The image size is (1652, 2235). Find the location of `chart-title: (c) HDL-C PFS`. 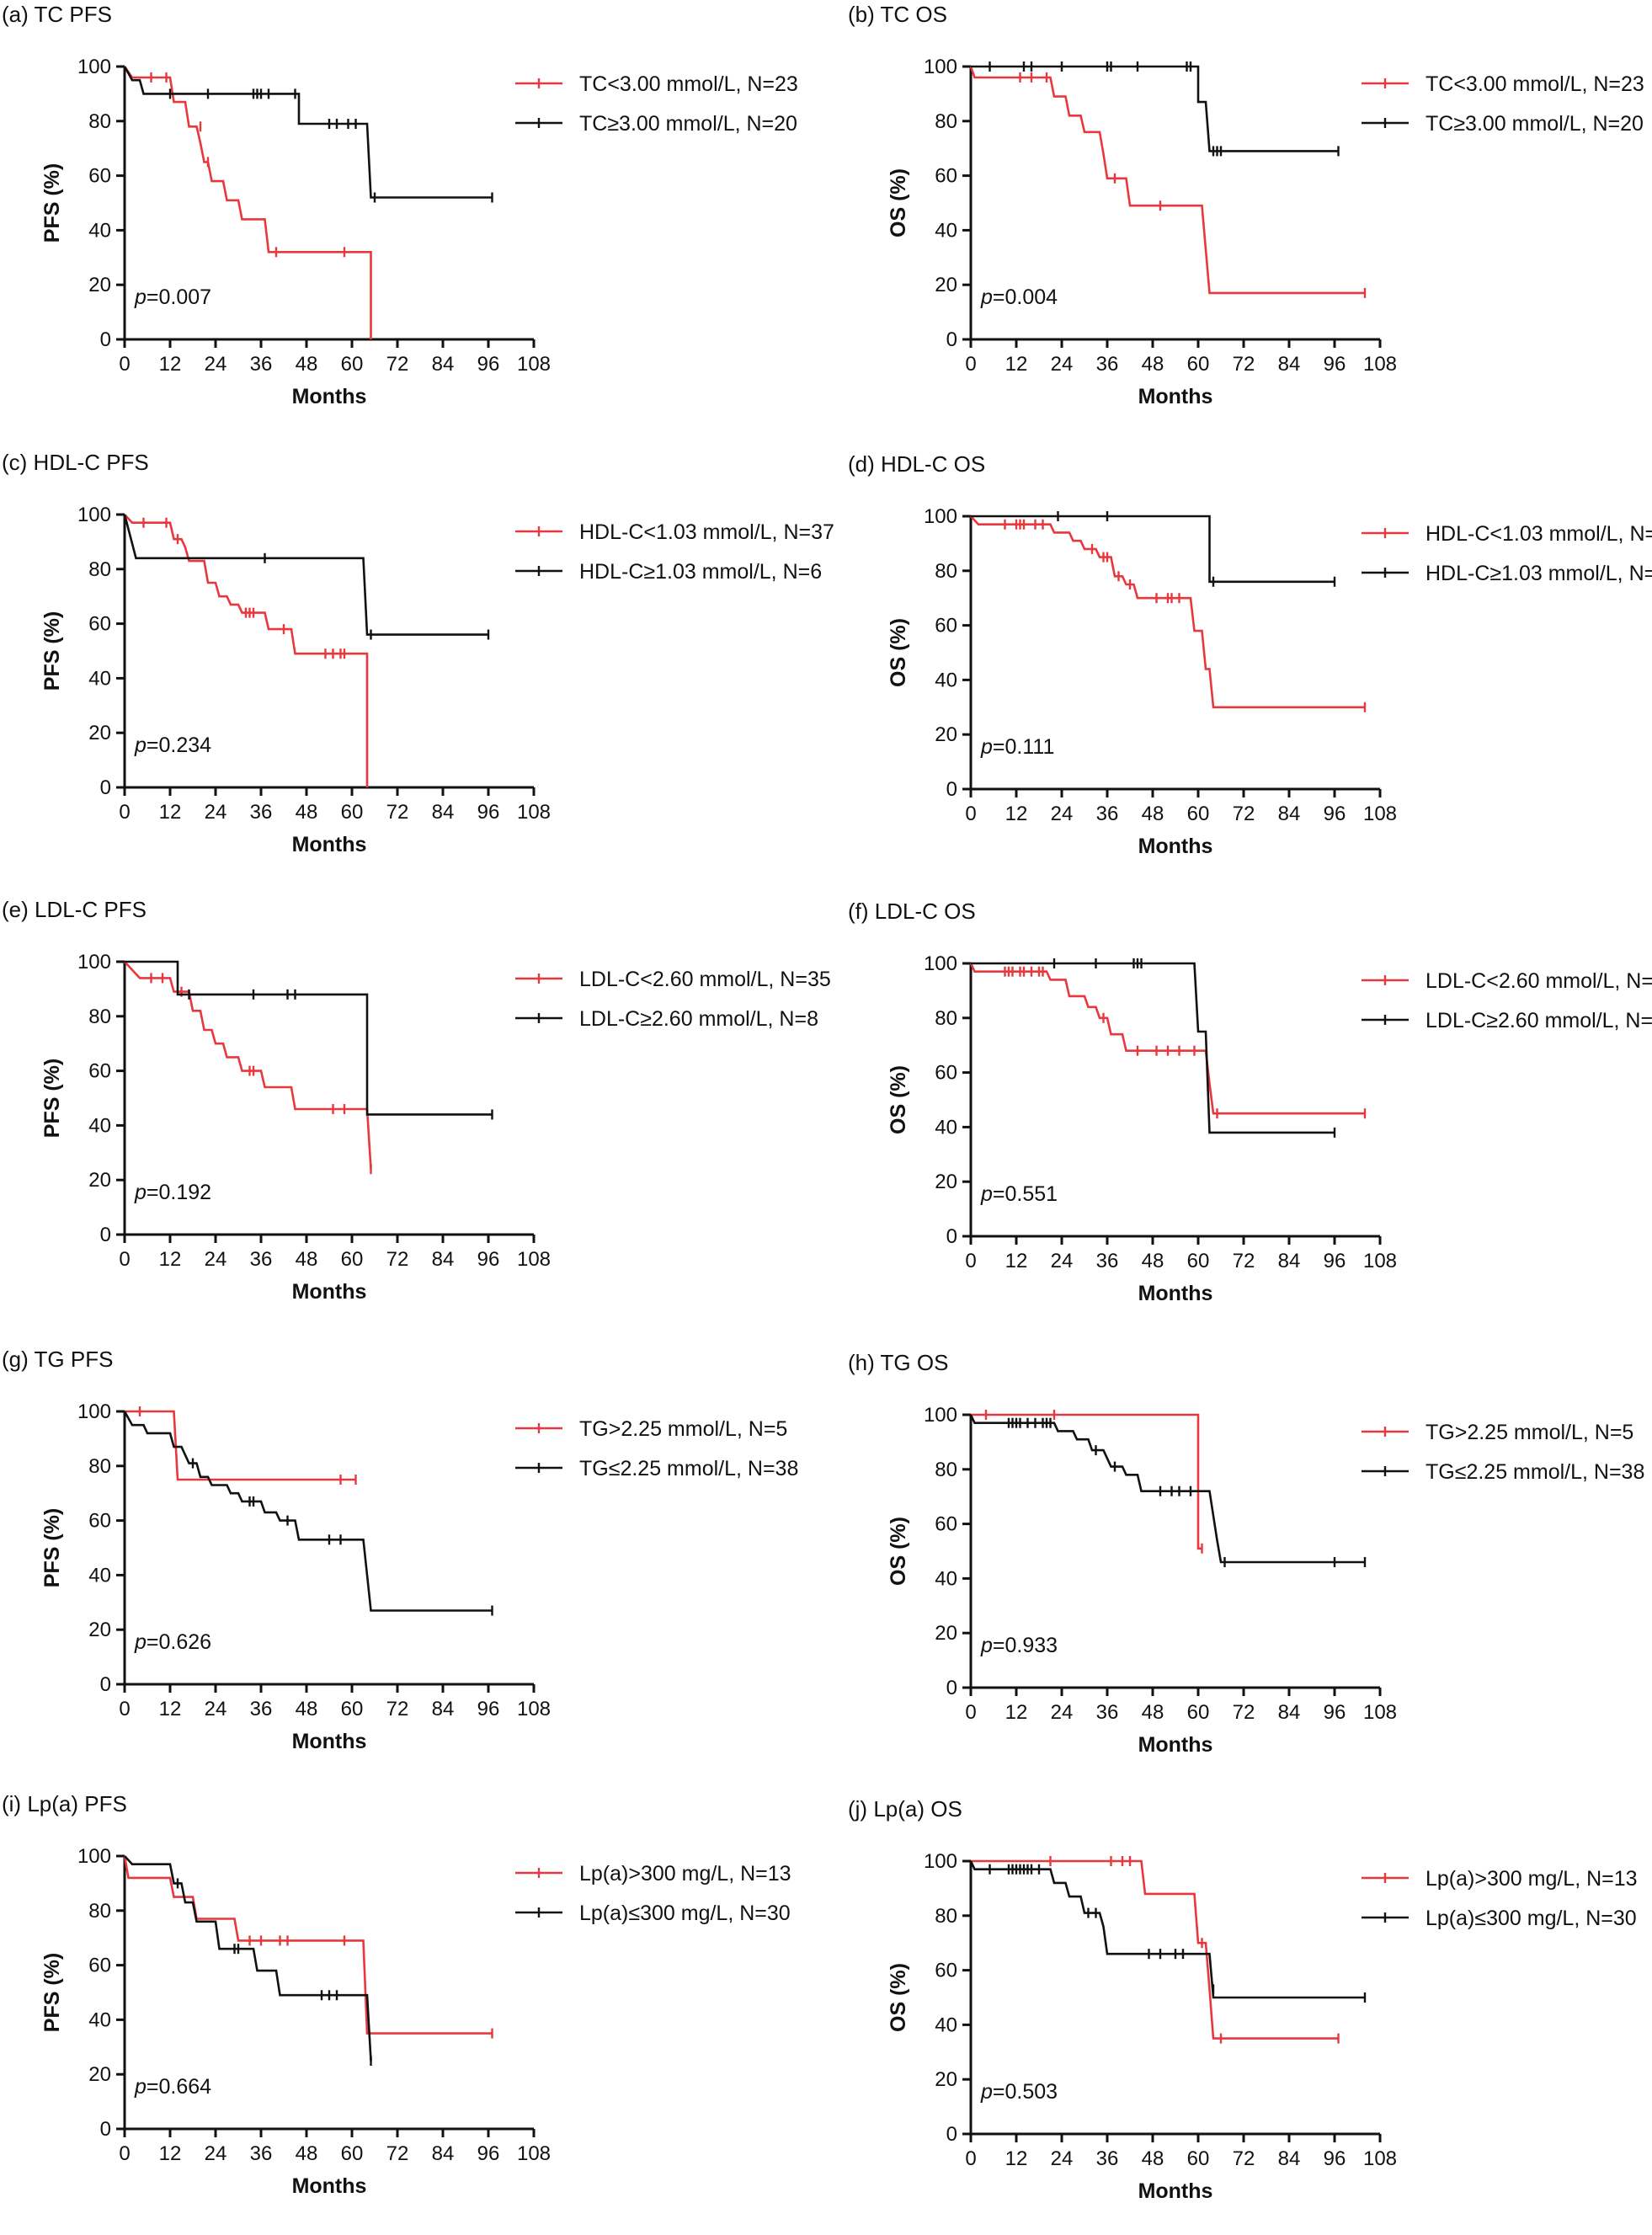

chart-title: (c) HDL-C PFS is located at coordinates (75, 463).